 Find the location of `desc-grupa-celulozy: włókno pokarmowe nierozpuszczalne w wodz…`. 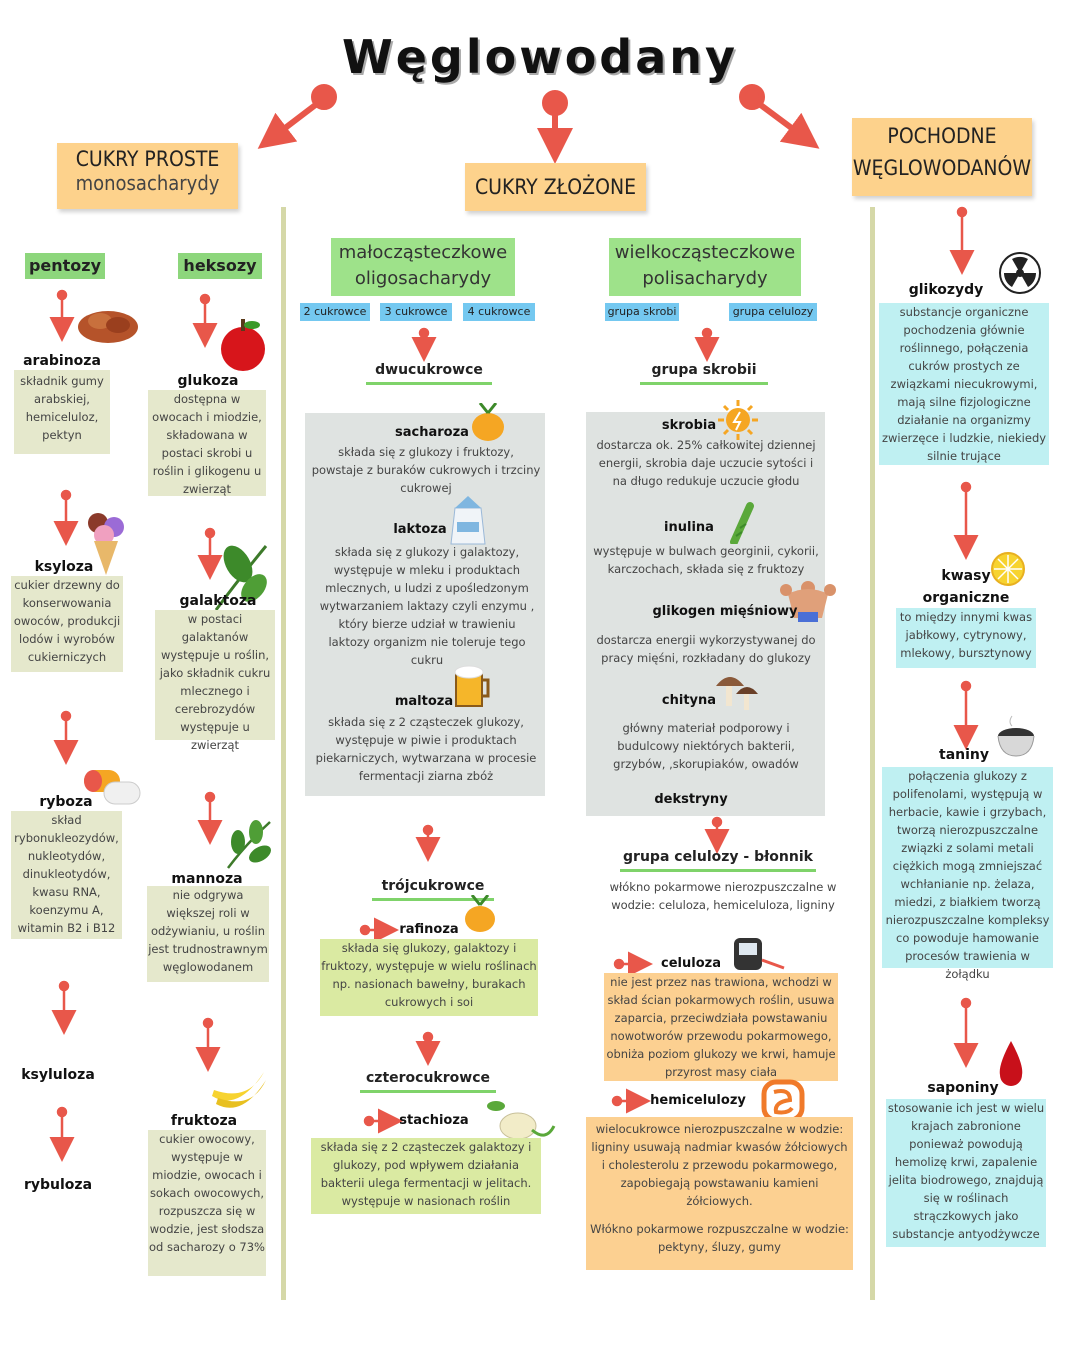

desc-grupa-celulozy: włókno pokarmowe nierozpuszczalne w wodz… is located at coordinates (723, 896).